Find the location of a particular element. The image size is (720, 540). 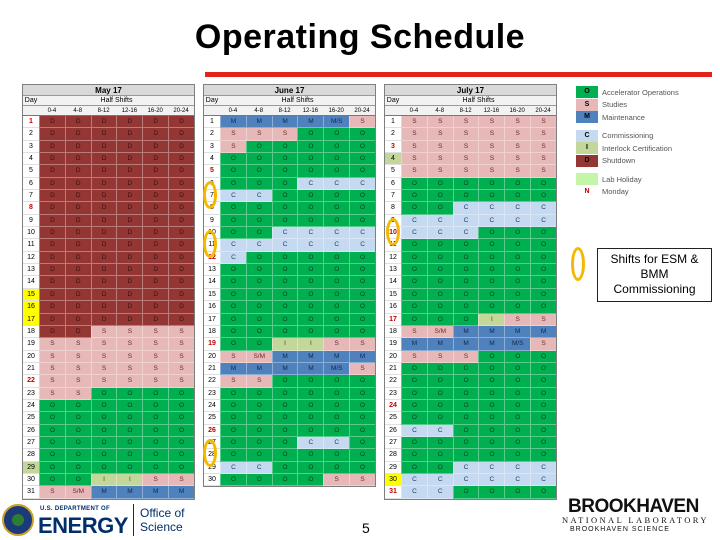

day-number: 16 is located at coordinates (212, 307).